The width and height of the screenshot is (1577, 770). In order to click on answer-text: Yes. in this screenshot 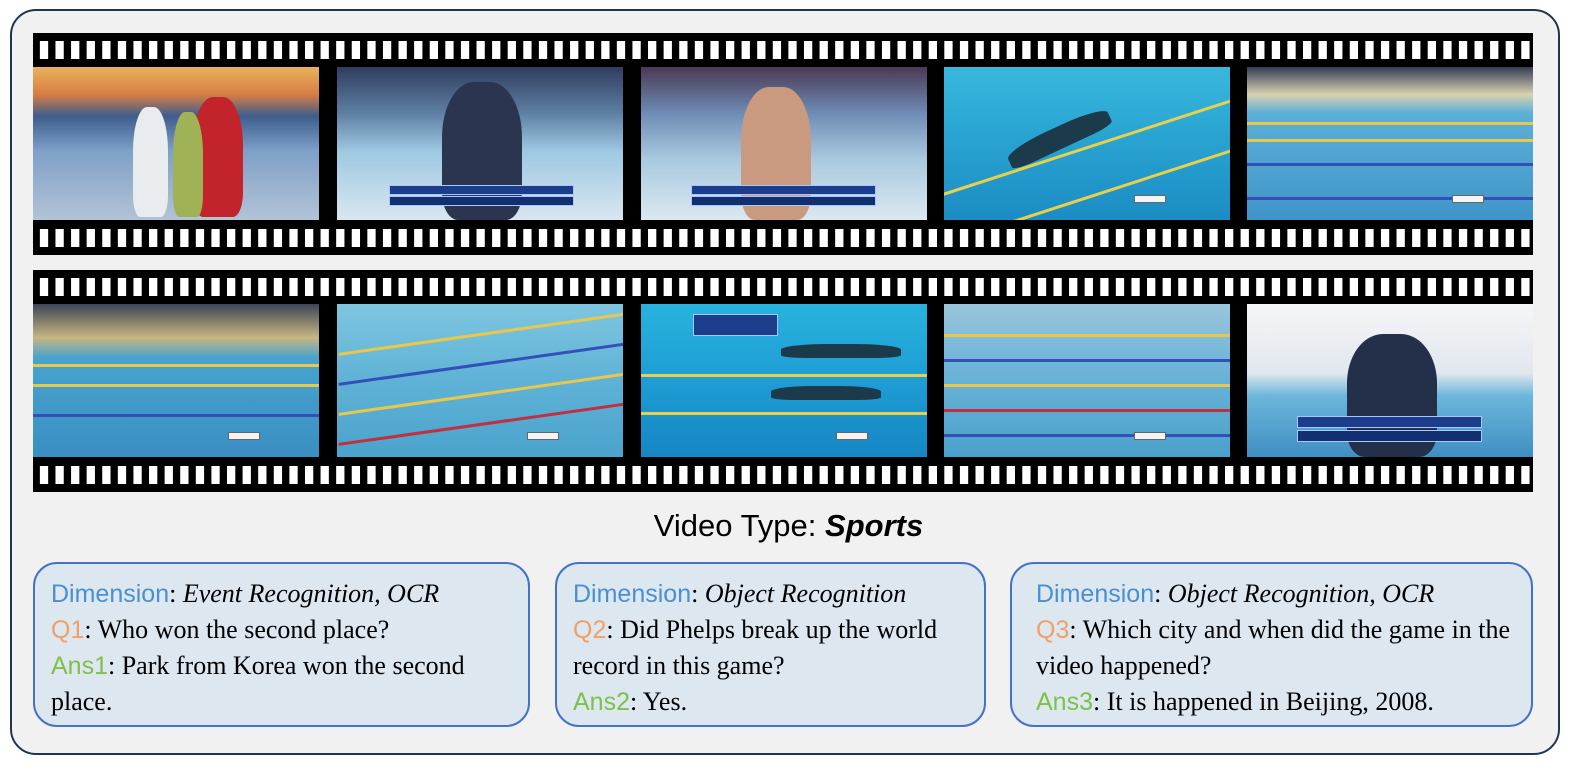, I will do `click(665, 701)`.